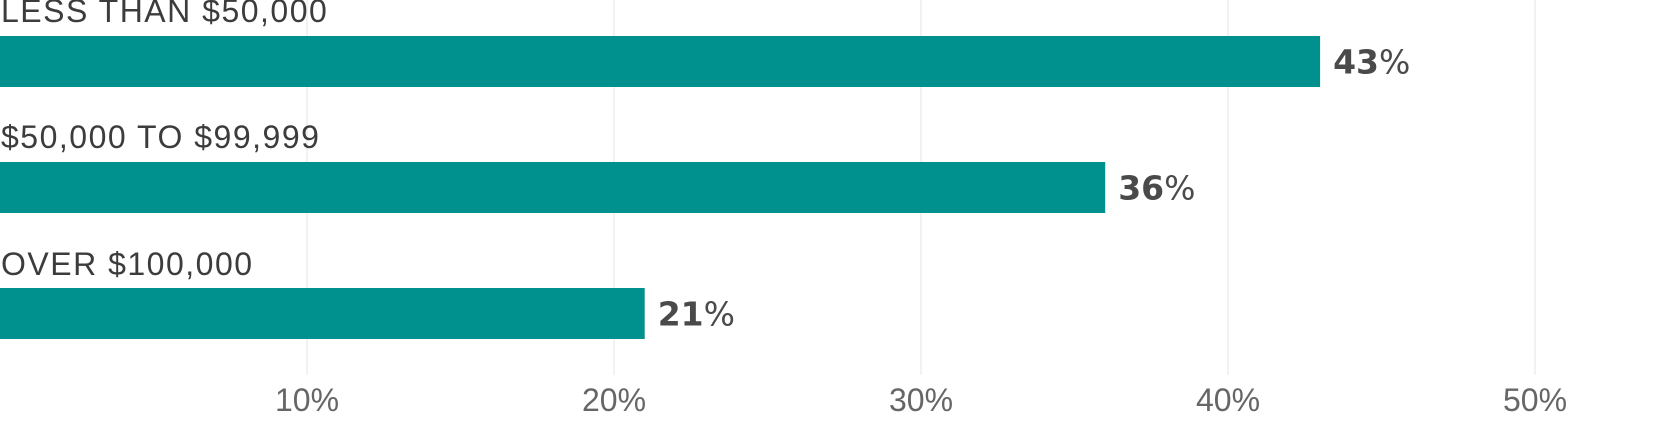 This screenshot has width=1657, height=437. I want to click on category-label: OVER $100,000, so click(127, 264).